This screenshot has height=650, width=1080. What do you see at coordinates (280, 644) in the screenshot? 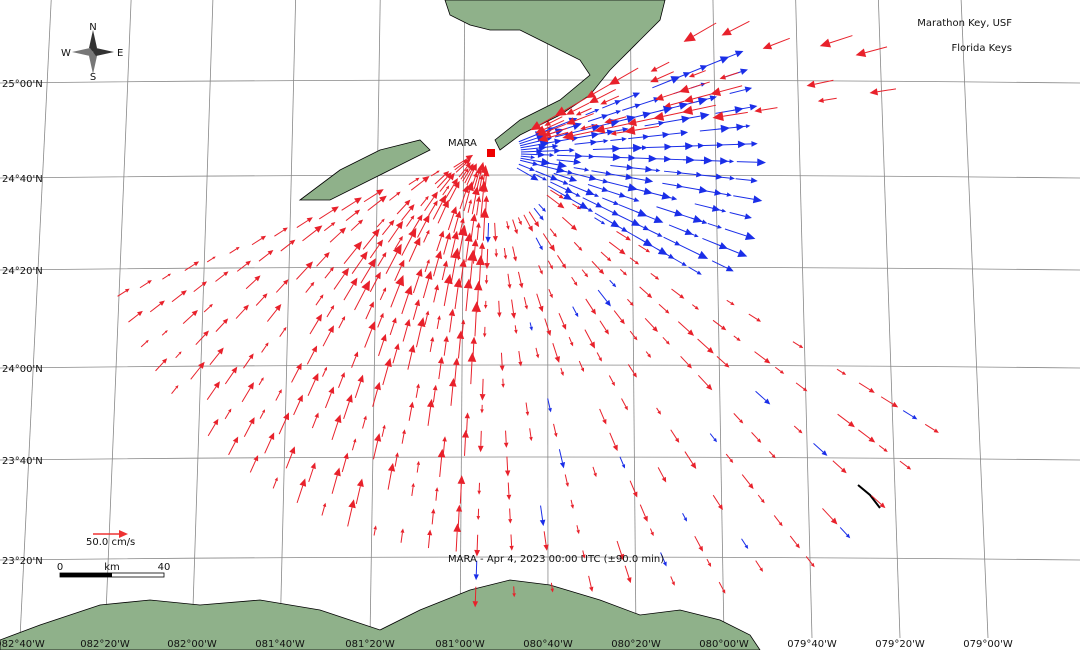
I see `lon-label: 081°40'W` at bounding box center [280, 644].